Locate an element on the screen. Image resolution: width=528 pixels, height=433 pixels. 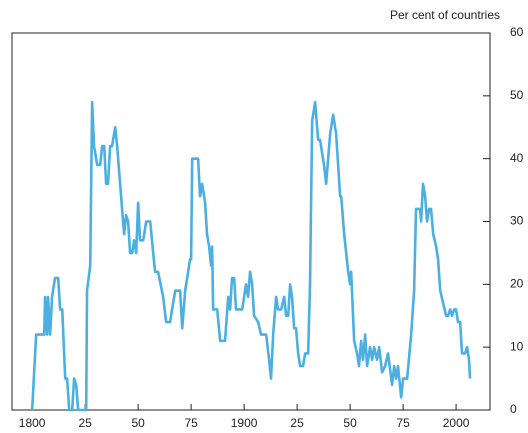
y-axis-label: Per cent of countries is located at coordinates (445, 15).